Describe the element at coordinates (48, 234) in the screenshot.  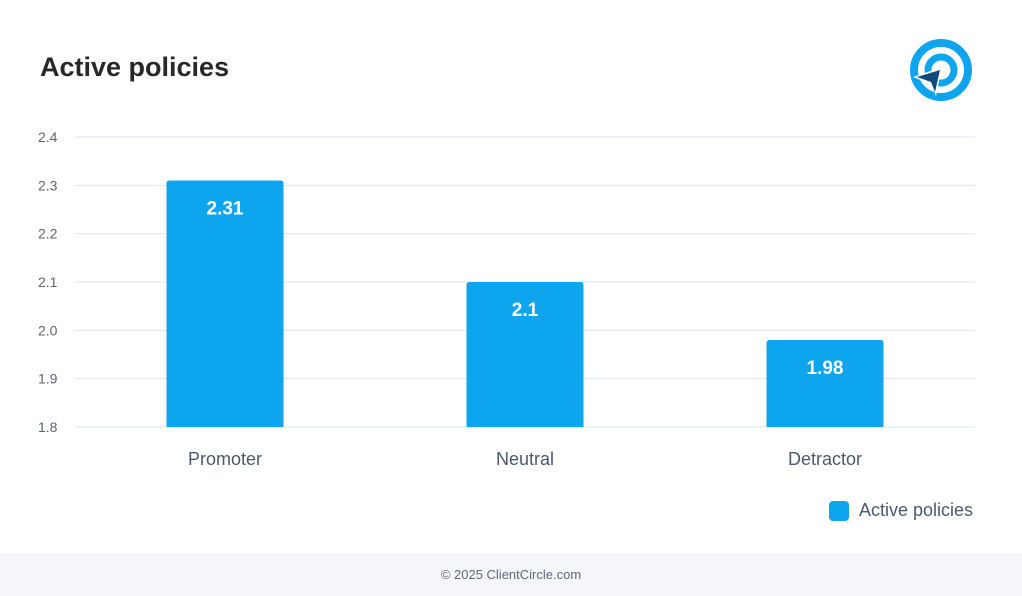
I see `y-tick-label: 2.2` at that location.